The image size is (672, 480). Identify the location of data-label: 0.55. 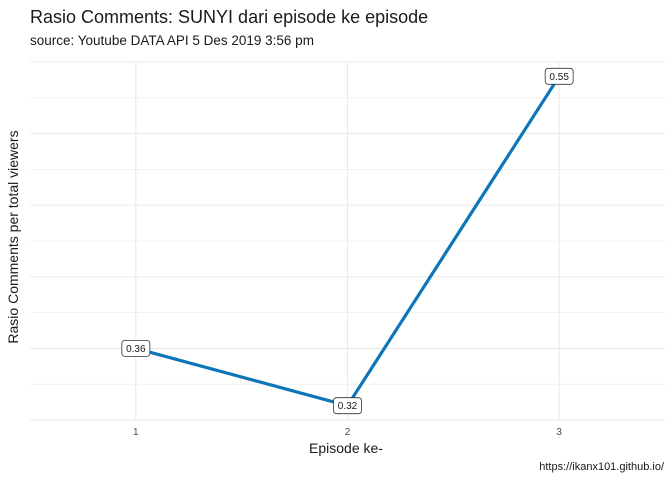
(559, 76).